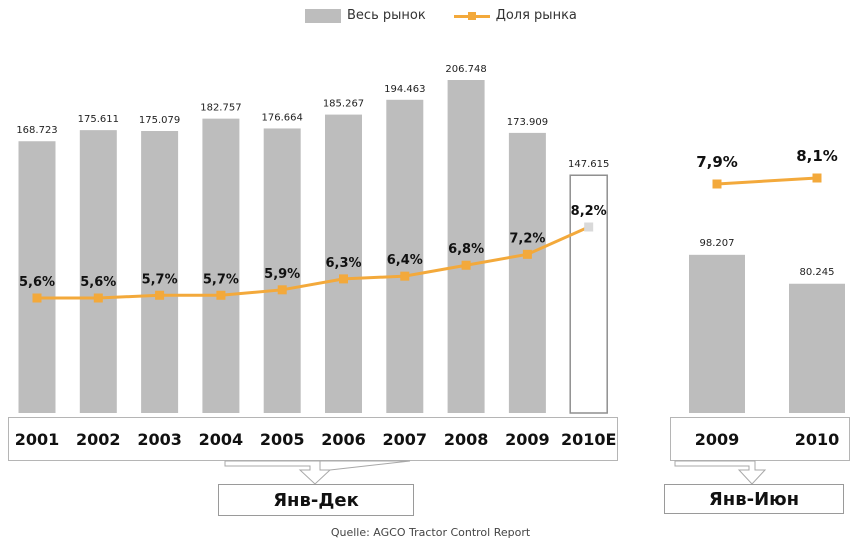 Image resolution: width=861 pixels, height=548 pixels. Describe the element at coordinates (405, 276) in the screenshot. I see `share-marker-2007` at that location.